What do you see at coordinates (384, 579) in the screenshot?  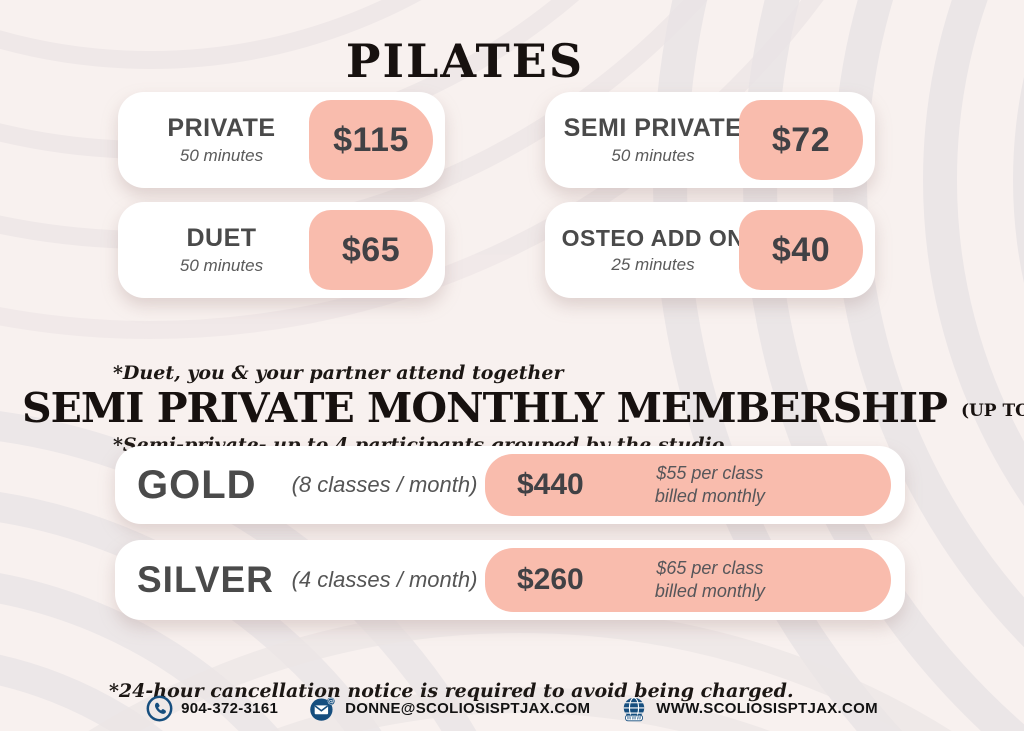 I see `tier-frequency: (4 classes / month)` at bounding box center [384, 579].